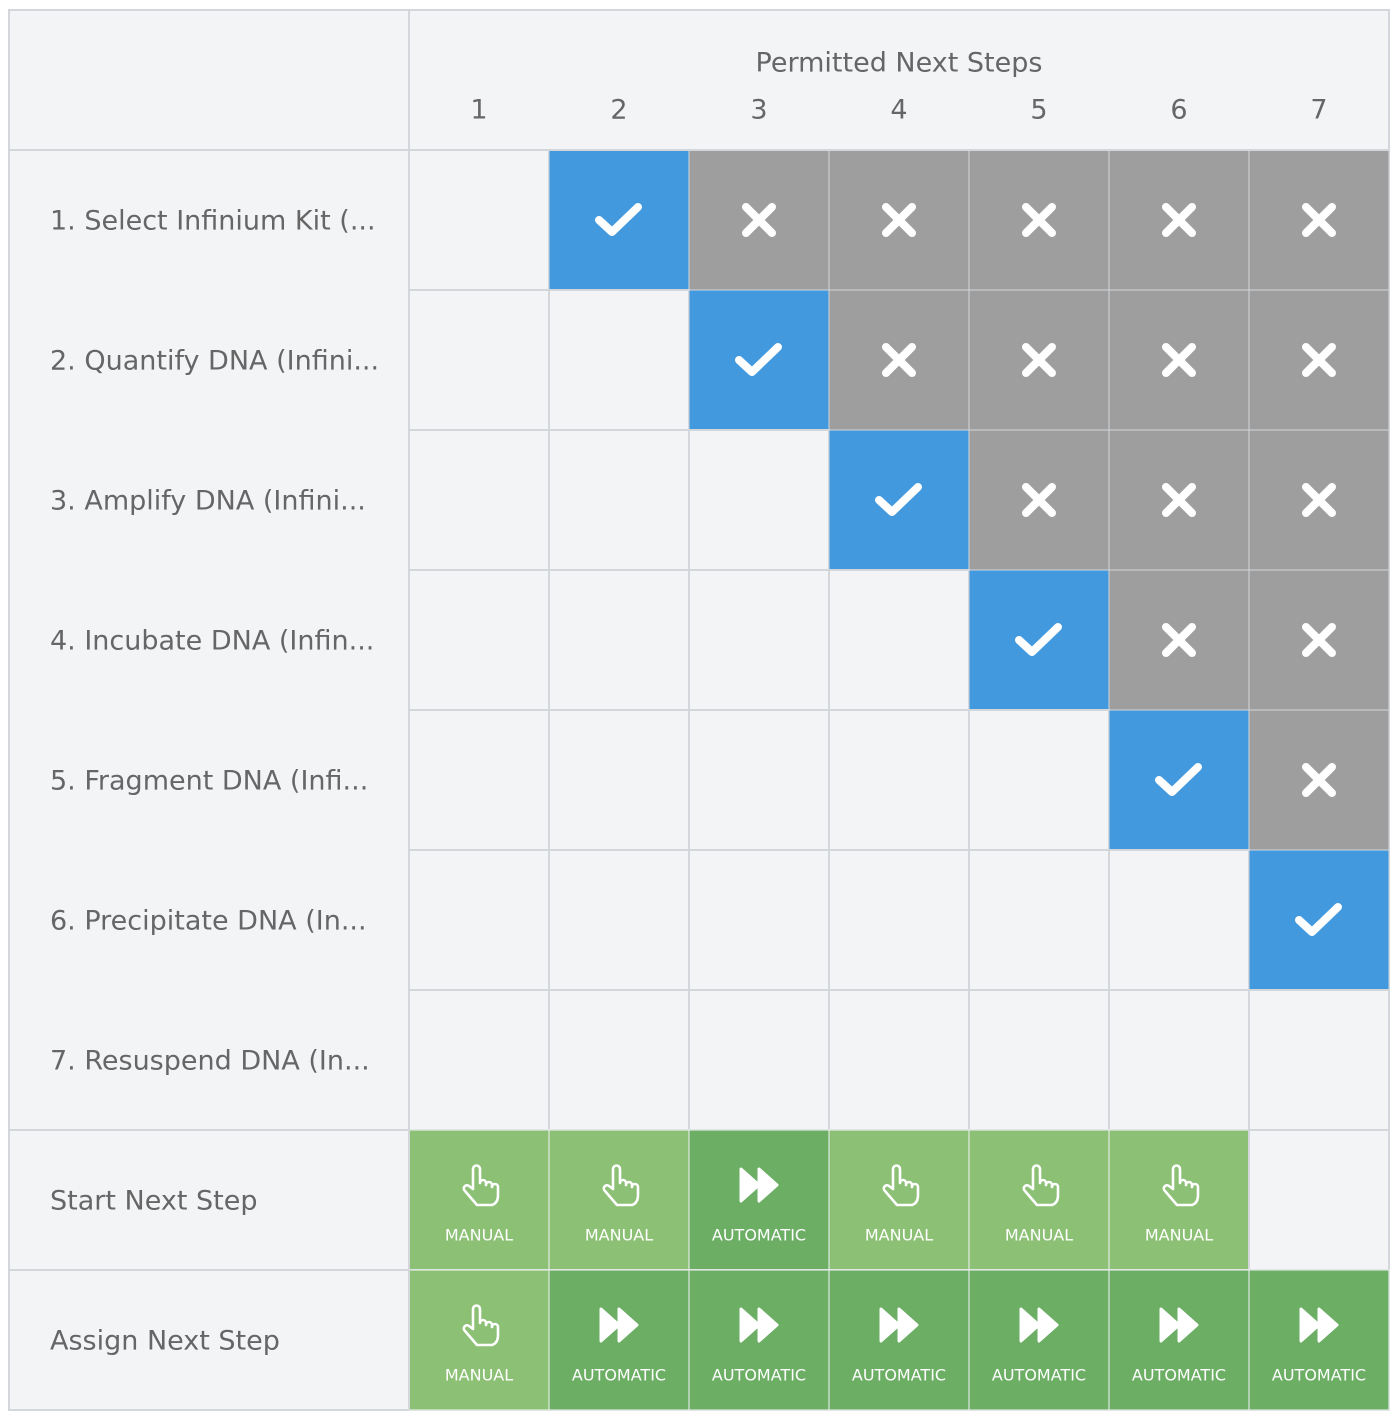  What do you see at coordinates (165, 1341) in the screenshot?
I see `mode-label: Assign Next Step` at bounding box center [165, 1341].